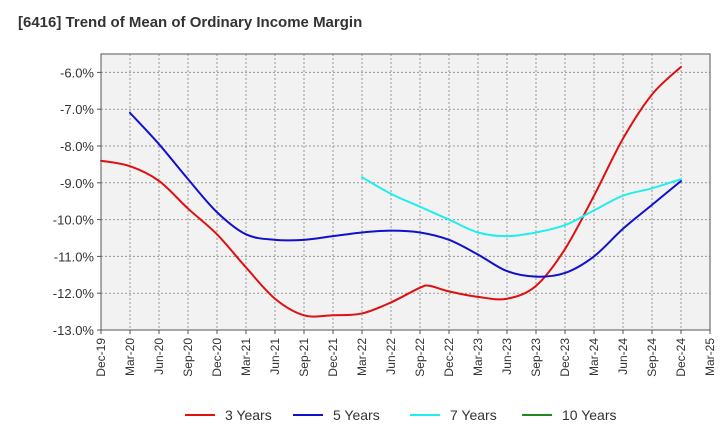 The width and height of the screenshot is (720, 440). Describe the element at coordinates (565, 357) in the screenshot. I see `x-tick-label: Dec-23` at that location.